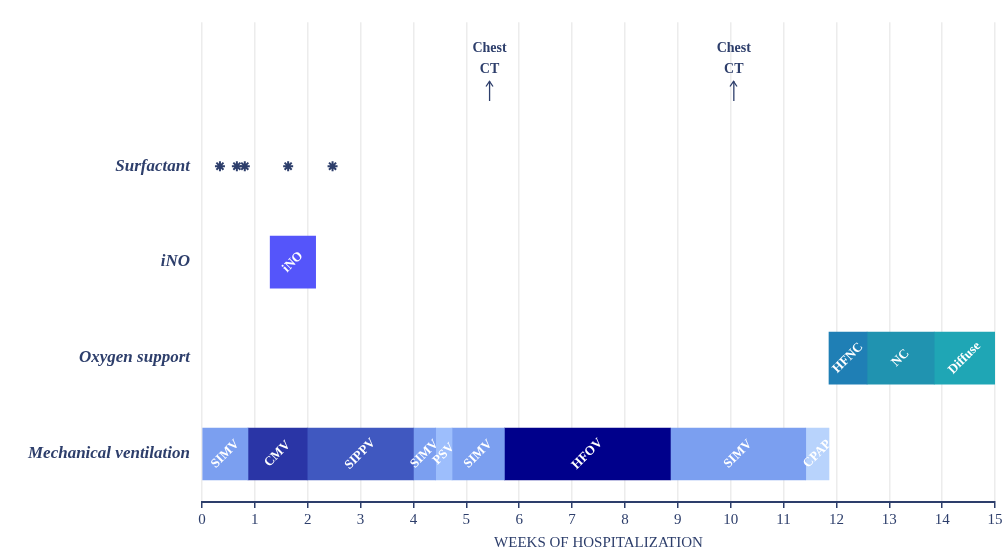  Describe the element at coordinates (307, 518) in the screenshot. I see `x-tick-label: 2` at that location.